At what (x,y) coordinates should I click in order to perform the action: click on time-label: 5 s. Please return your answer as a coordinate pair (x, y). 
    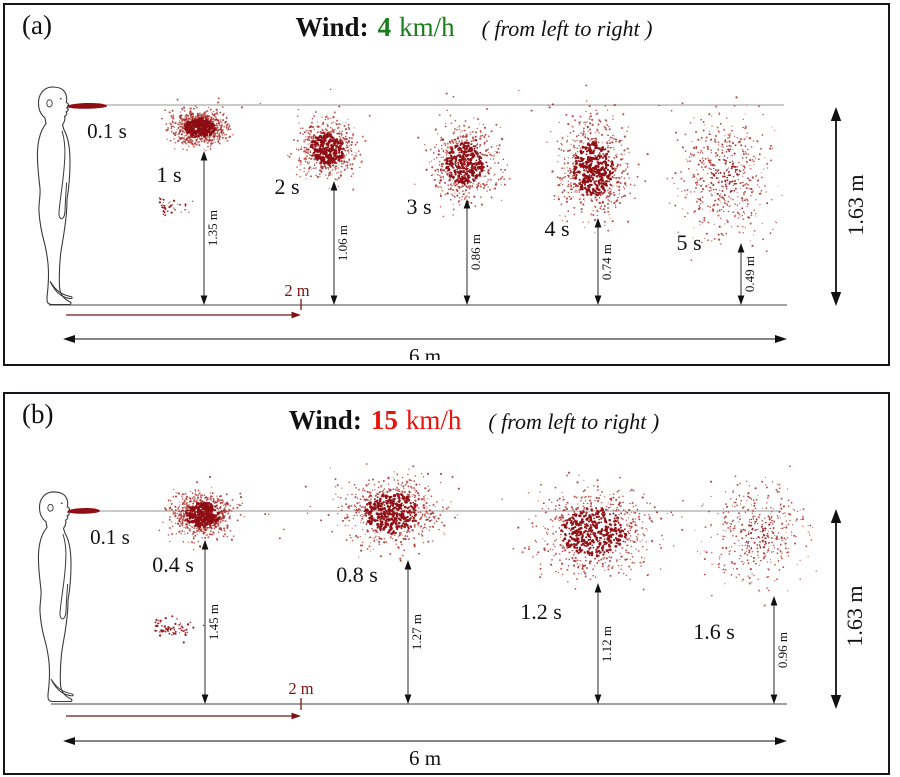
    Looking at the image, I should click on (688, 242).